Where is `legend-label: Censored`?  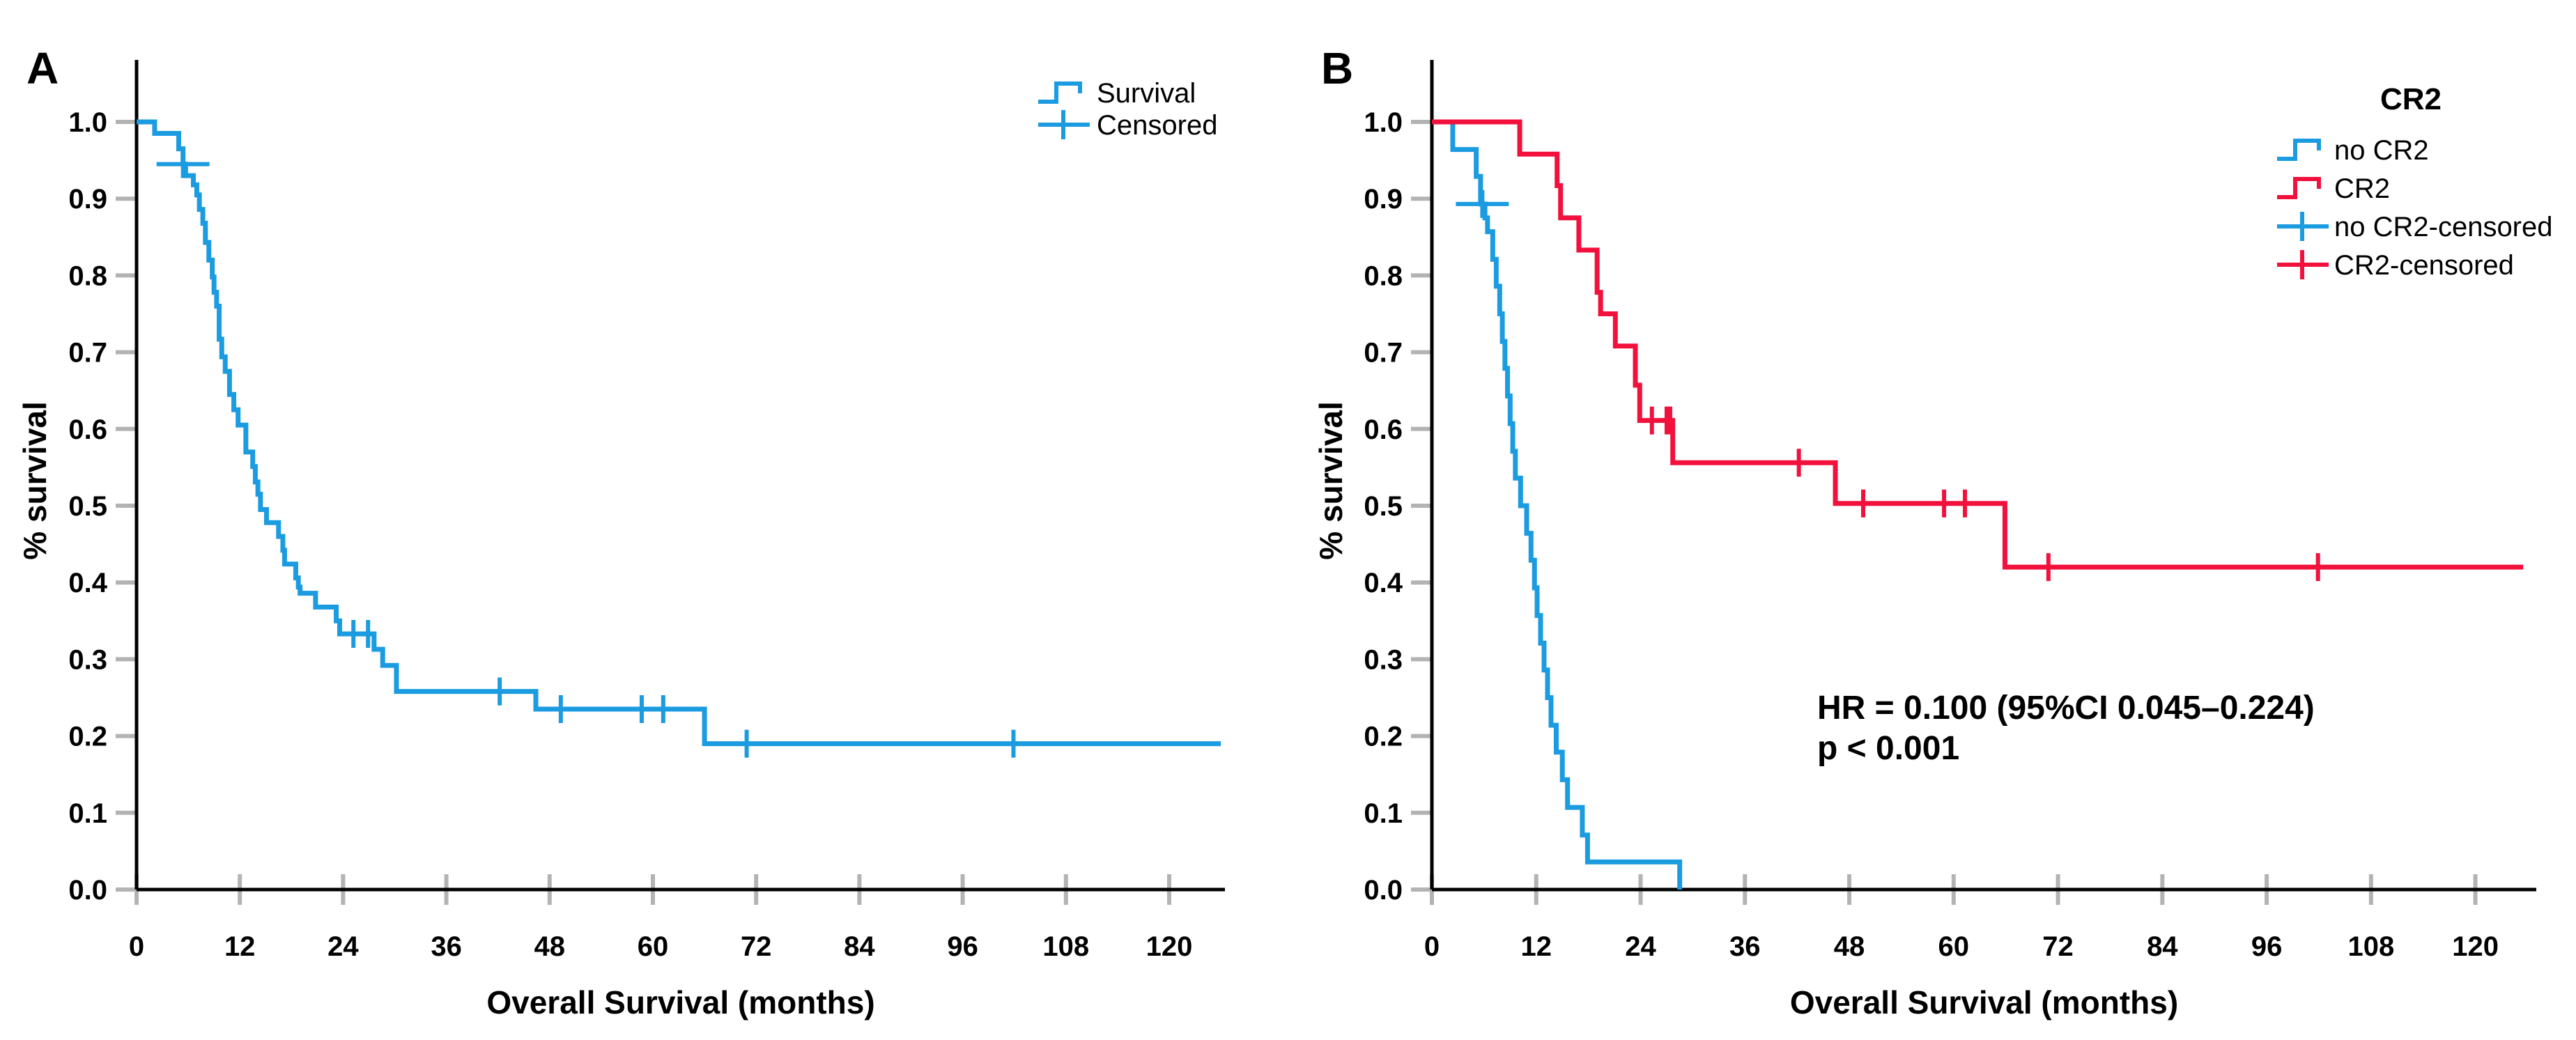 legend-label: Censored is located at coordinates (1157, 125).